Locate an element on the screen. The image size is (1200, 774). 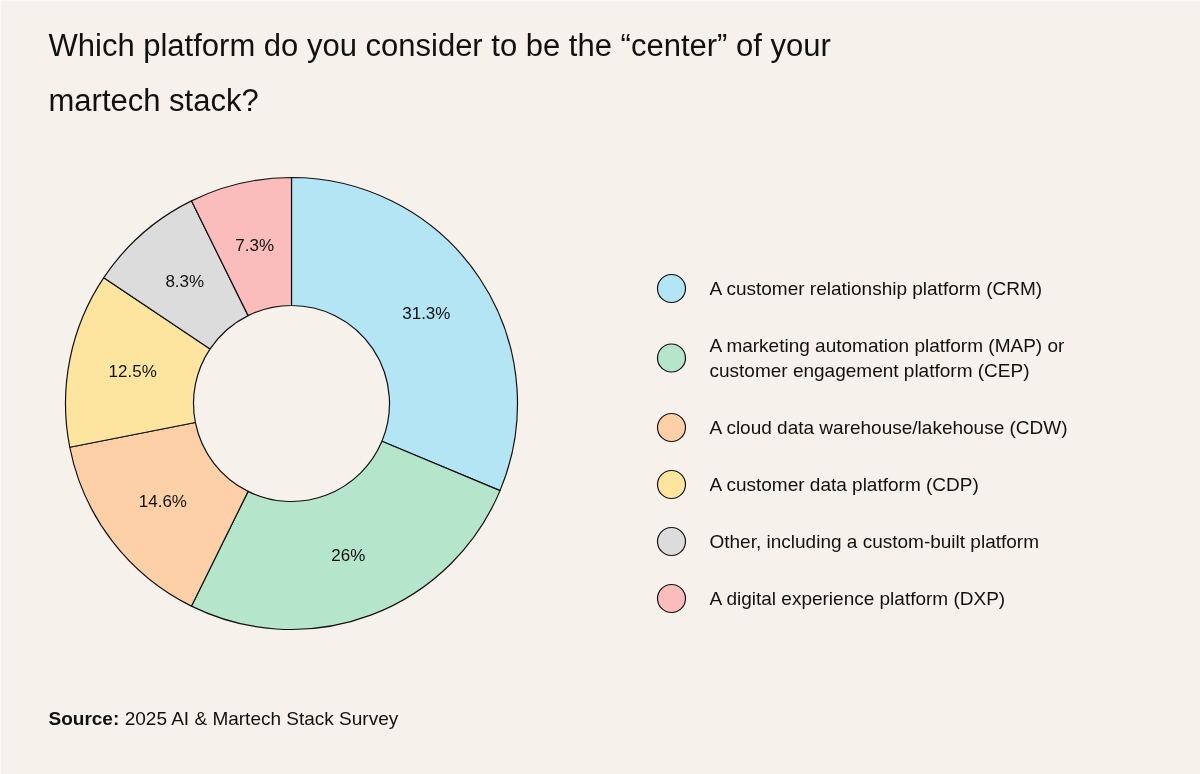
data-label: 8.3% is located at coordinates (185, 282).